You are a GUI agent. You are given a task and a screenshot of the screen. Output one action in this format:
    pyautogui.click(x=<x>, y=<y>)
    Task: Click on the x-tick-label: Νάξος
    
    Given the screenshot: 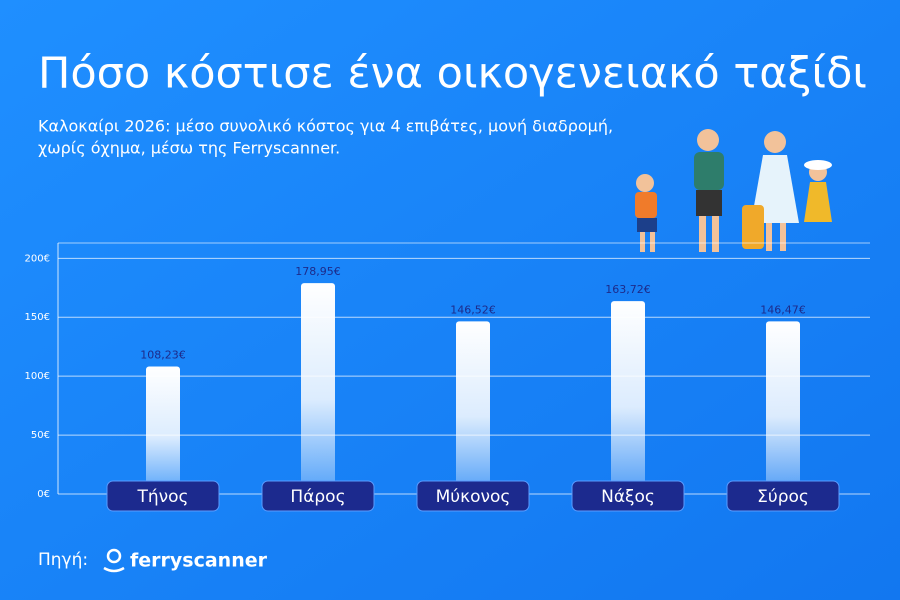 What is the action you would take?
    pyautogui.click(x=628, y=497)
    